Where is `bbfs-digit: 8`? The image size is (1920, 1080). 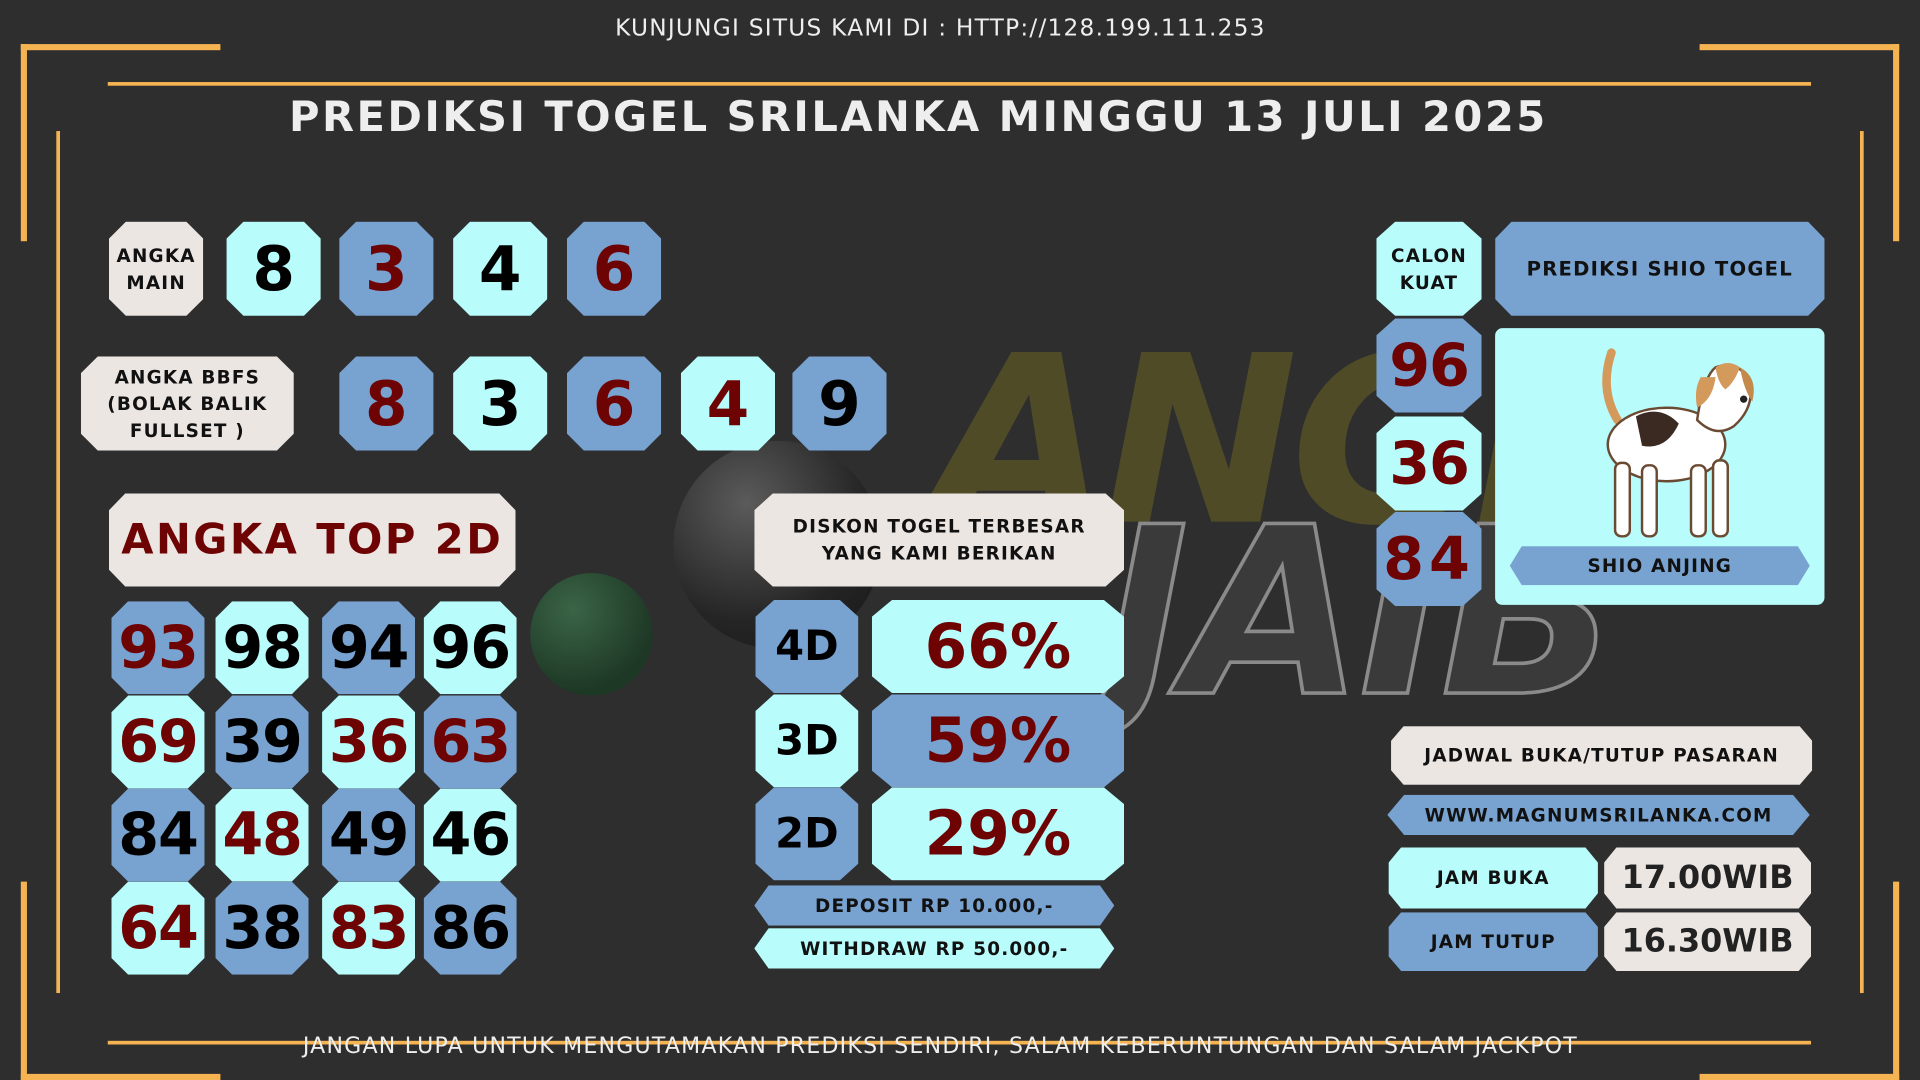
bbfs-digit: 8 is located at coordinates (386, 403).